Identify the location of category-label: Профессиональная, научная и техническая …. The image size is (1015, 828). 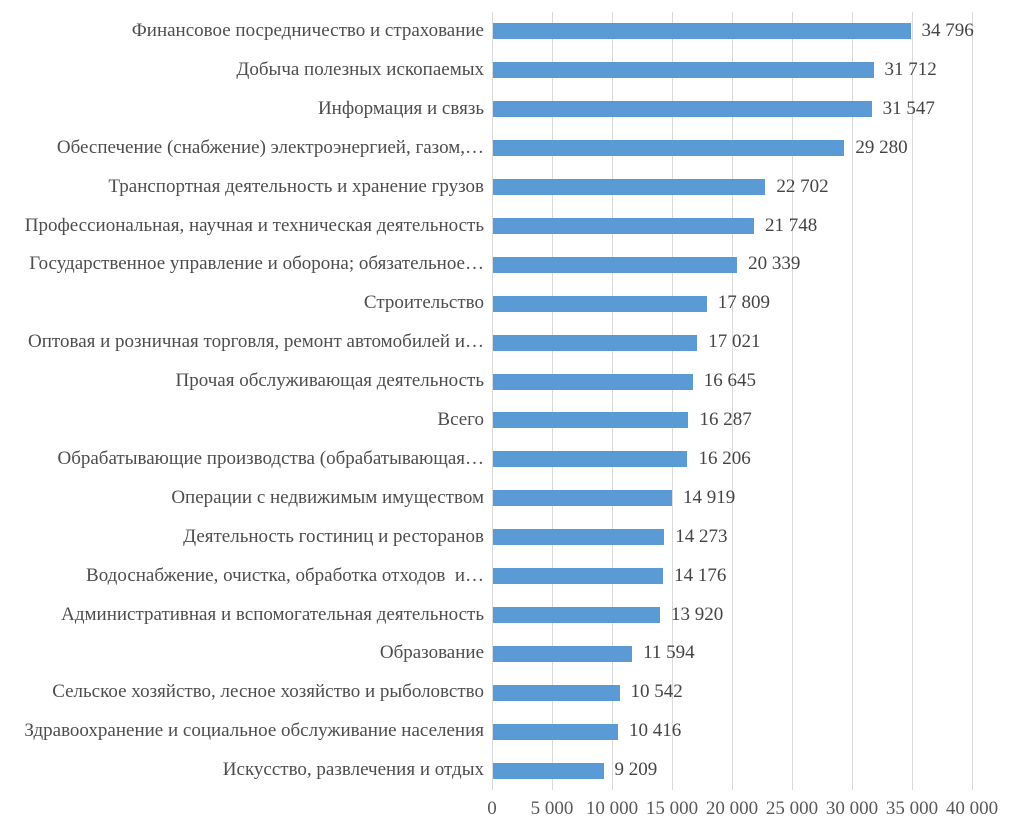
(254, 225).